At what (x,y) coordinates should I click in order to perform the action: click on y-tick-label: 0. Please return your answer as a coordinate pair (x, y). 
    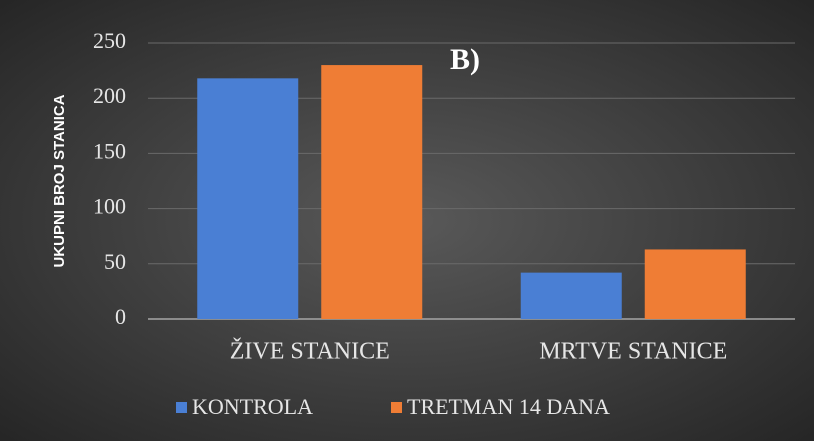
    Looking at the image, I should click on (120, 316).